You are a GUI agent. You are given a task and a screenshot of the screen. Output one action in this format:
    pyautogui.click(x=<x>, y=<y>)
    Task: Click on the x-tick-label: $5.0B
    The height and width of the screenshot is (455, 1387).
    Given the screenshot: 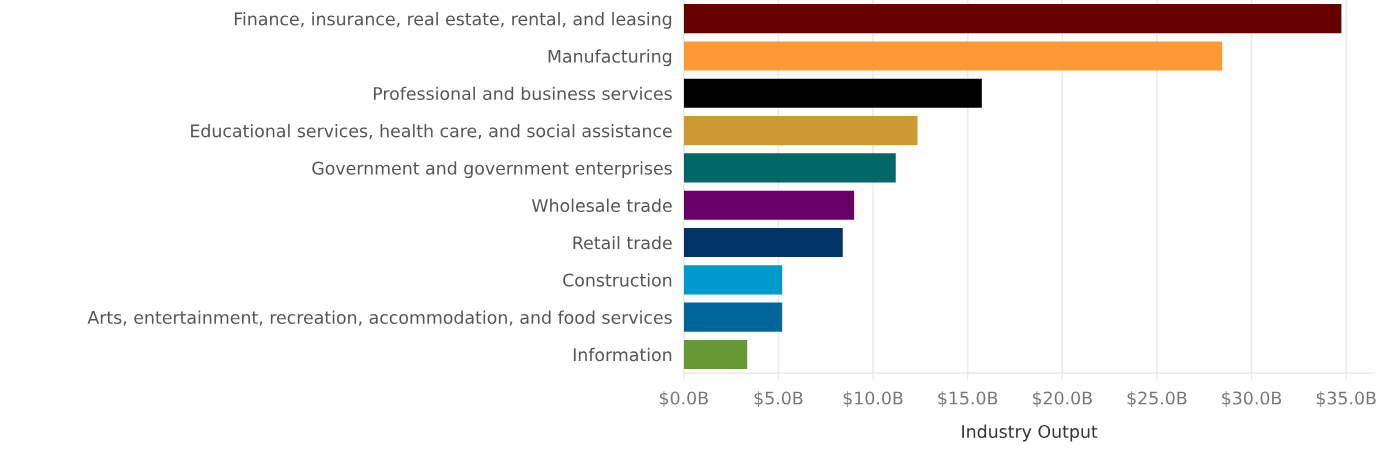 What is the action you would take?
    pyautogui.click(x=778, y=399)
    